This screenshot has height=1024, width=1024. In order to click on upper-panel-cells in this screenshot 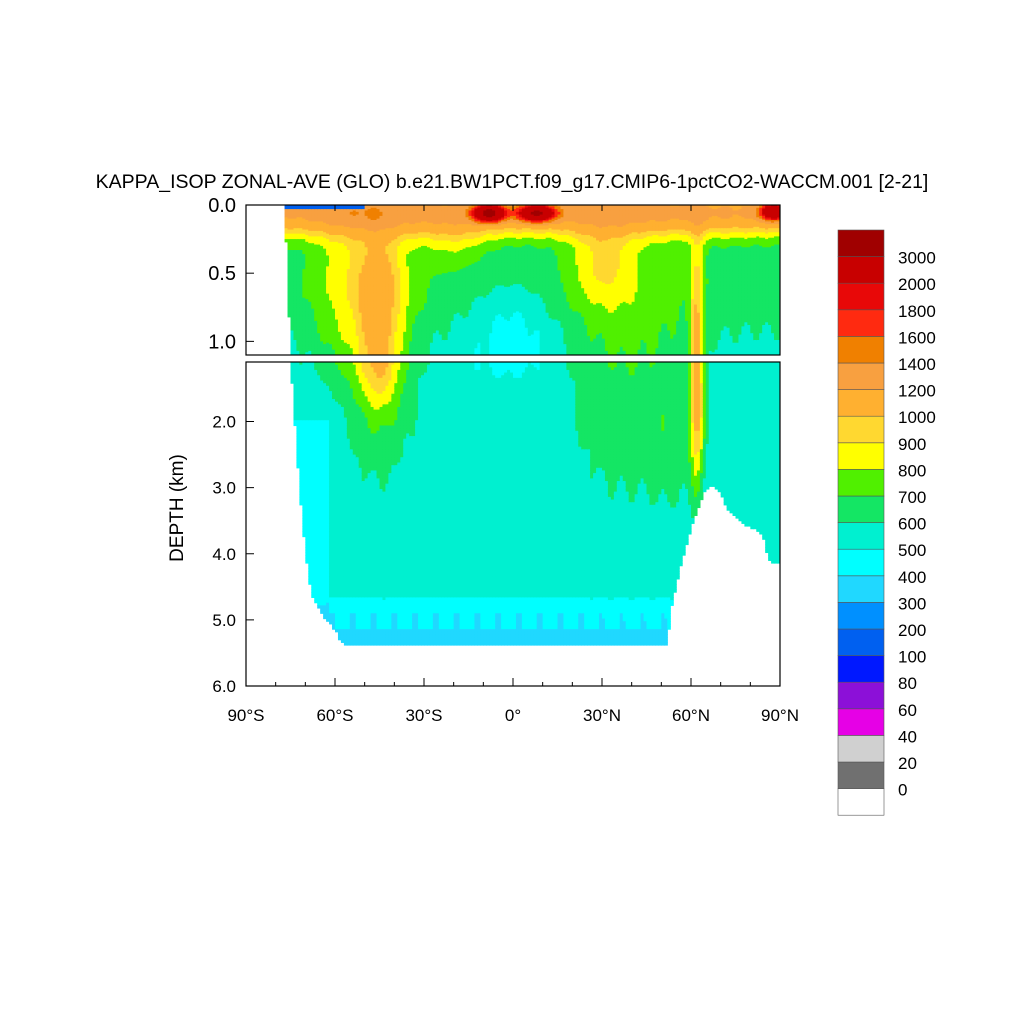, I will do `click(533, 280)`.